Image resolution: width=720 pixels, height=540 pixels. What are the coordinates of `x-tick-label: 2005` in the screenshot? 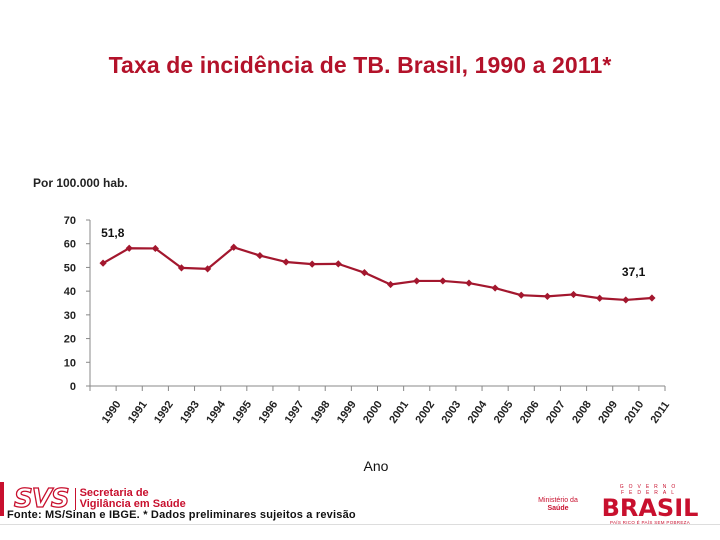 It's located at (504, 412).